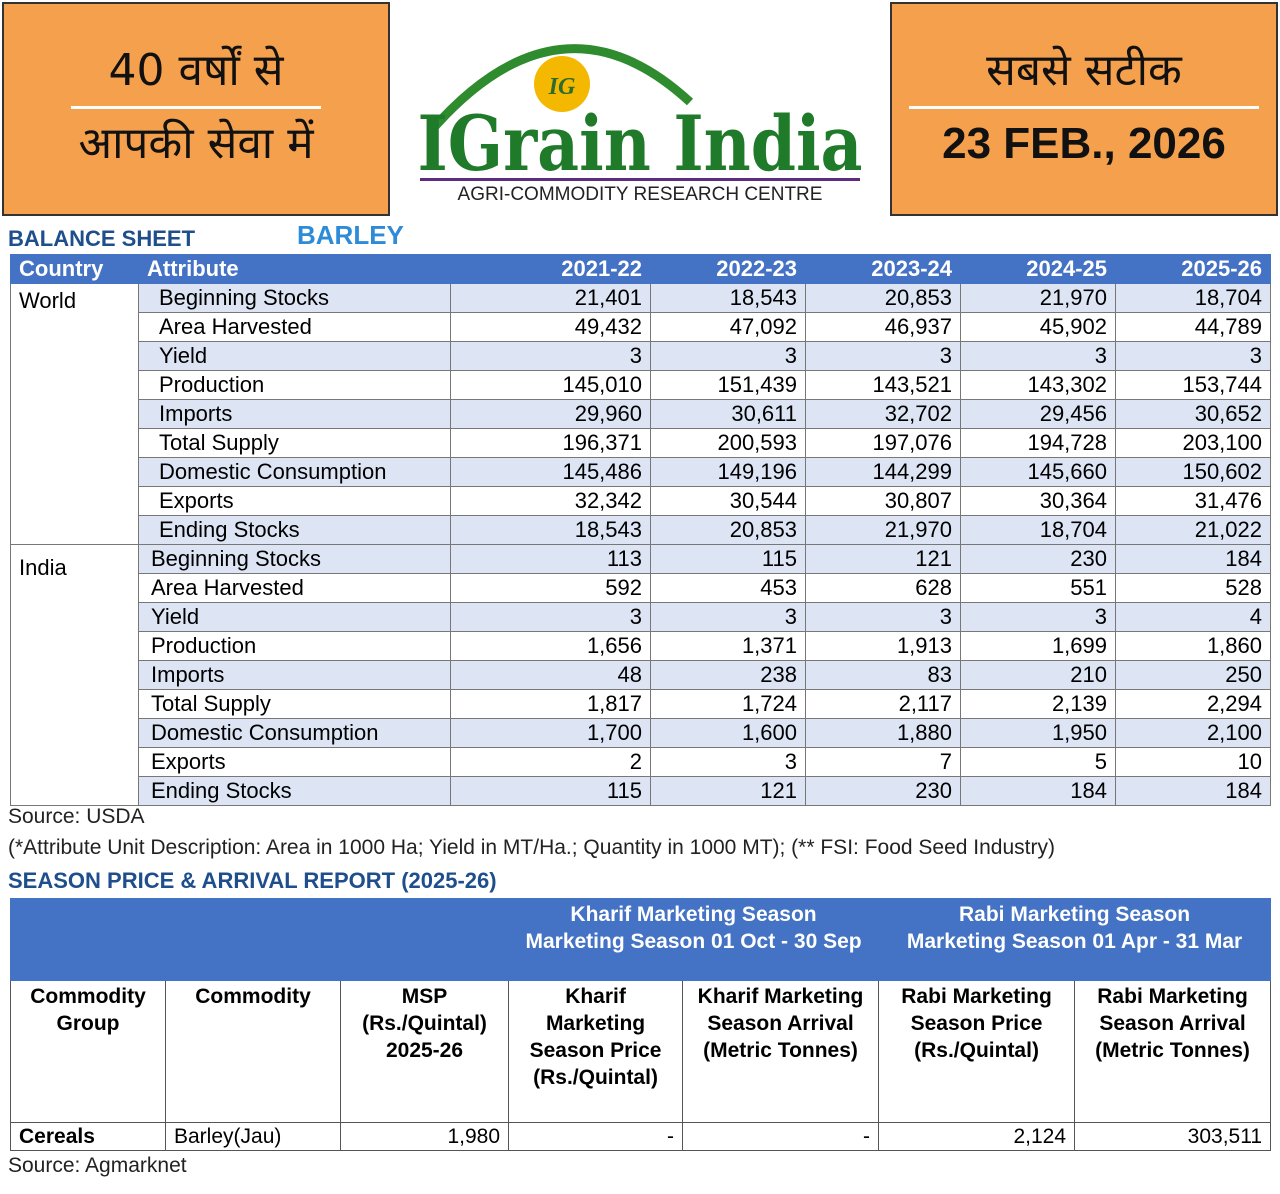 The height and width of the screenshot is (1194, 1280). I want to click on column-header: 2023-24, so click(883, 269).